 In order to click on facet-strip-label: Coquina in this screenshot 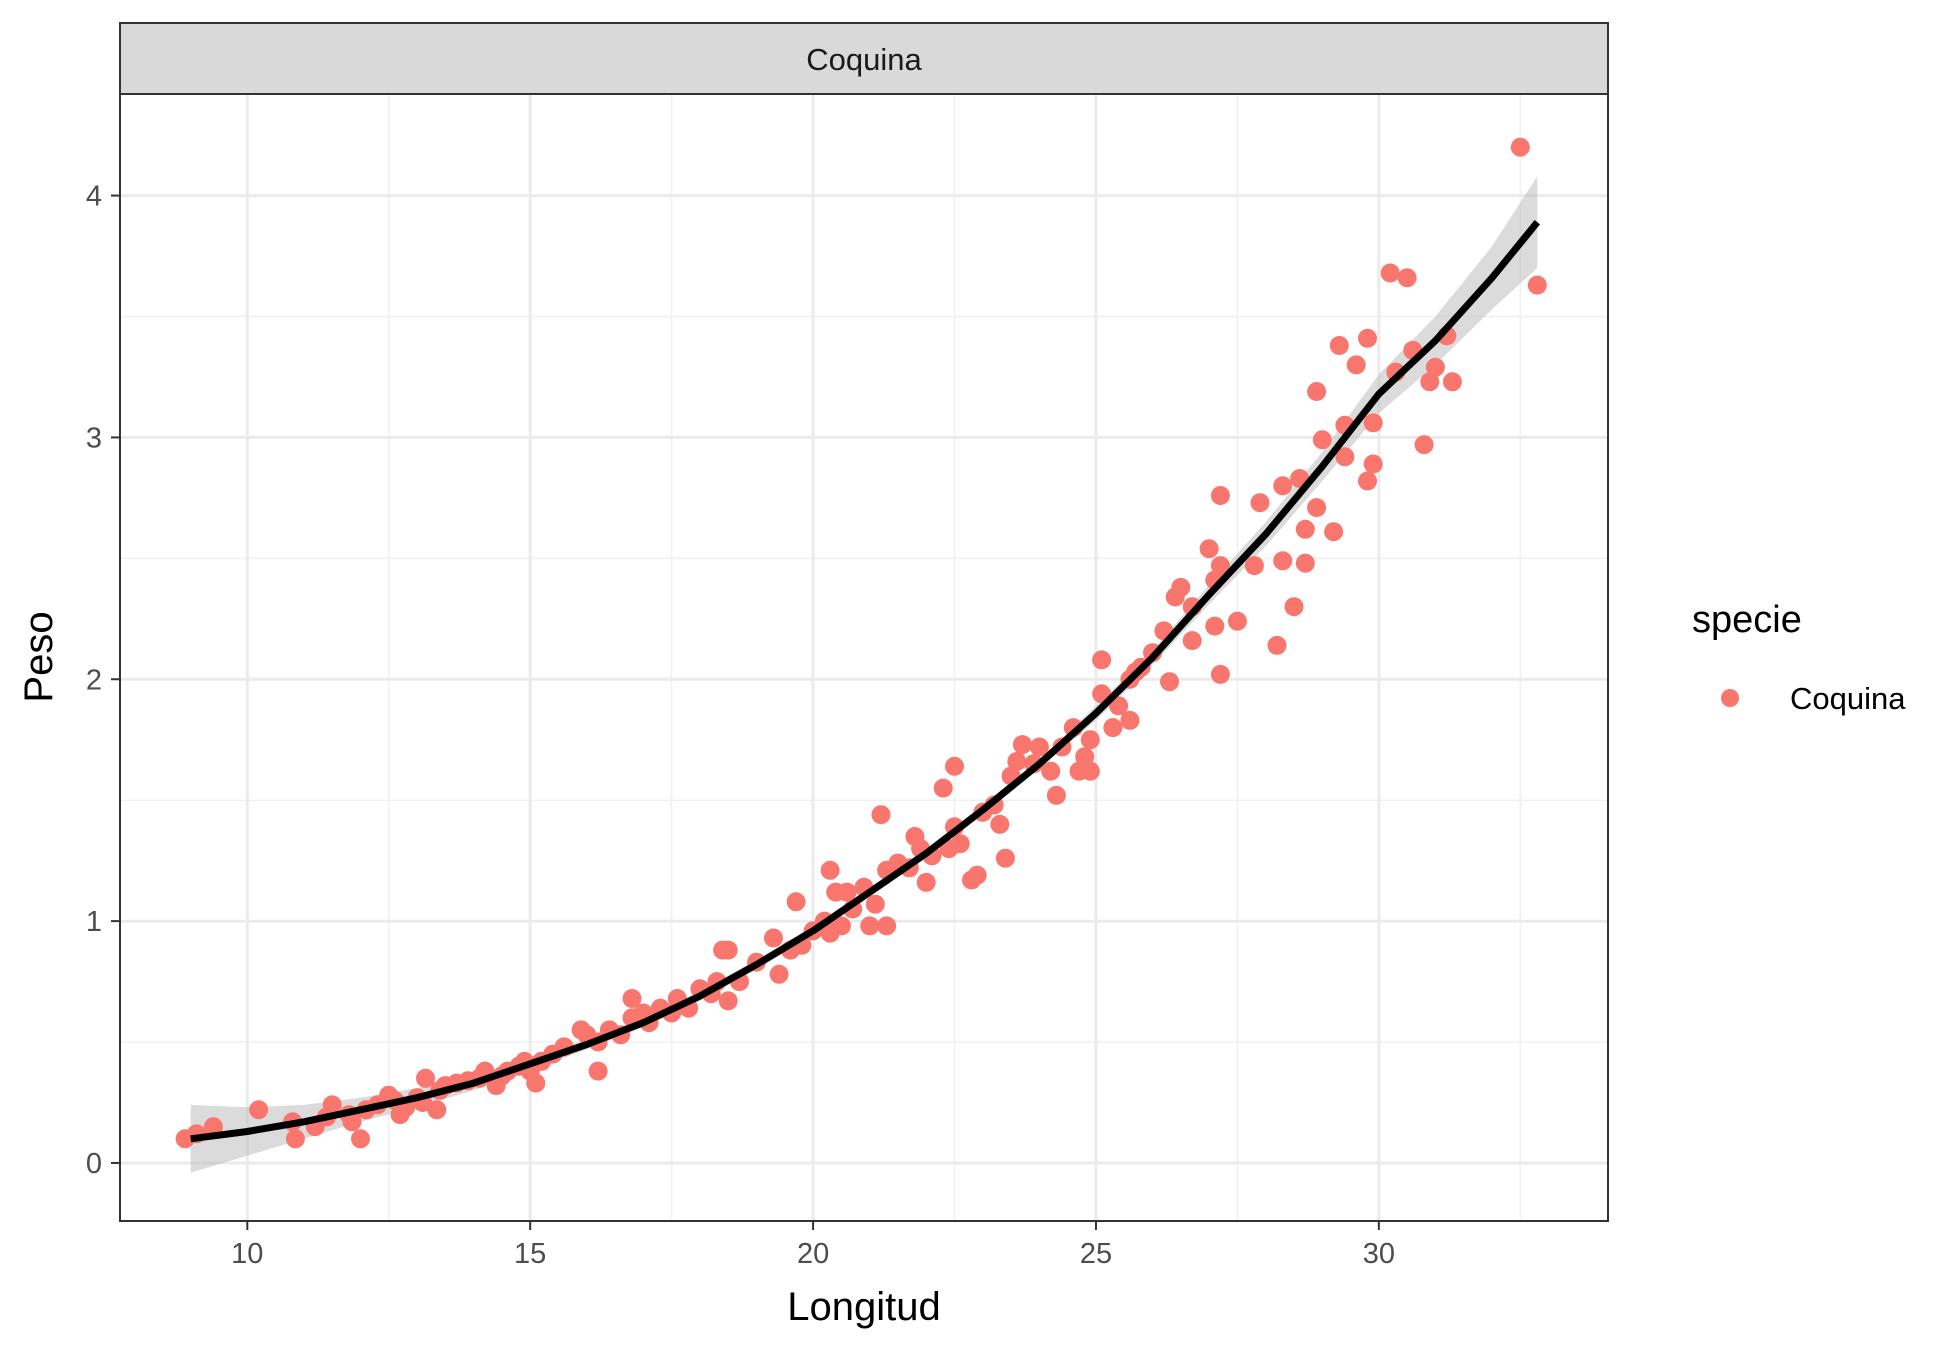, I will do `click(864, 59)`.